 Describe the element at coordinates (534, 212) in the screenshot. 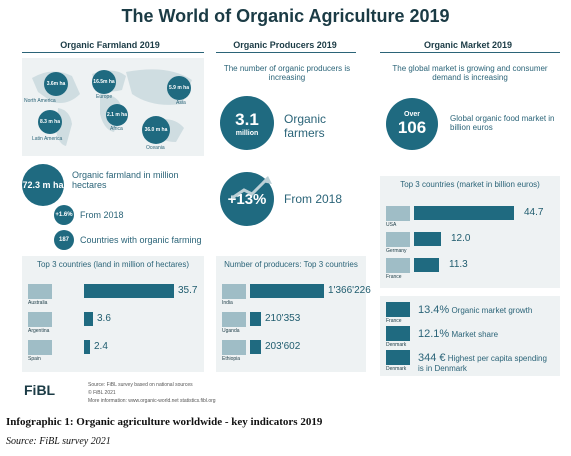

I see `data-label: 44.7` at that location.